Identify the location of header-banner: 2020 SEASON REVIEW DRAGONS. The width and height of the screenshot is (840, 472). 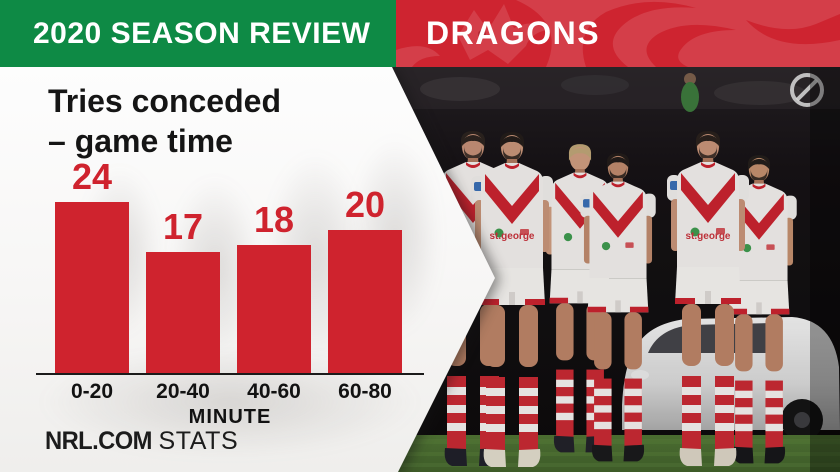
(420, 33).